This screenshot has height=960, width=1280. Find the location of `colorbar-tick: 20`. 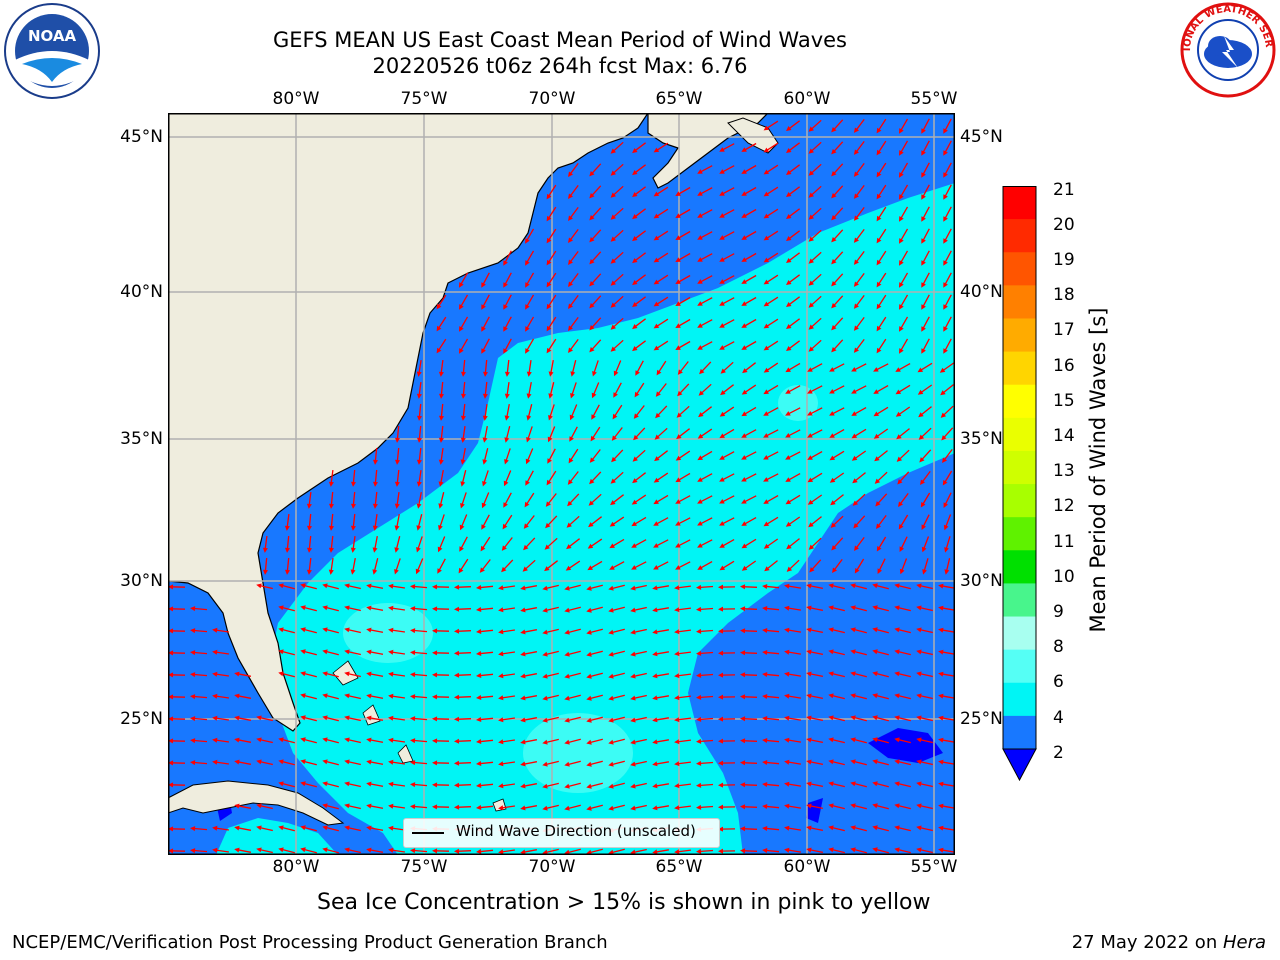

colorbar-tick: 20 is located at coordinates (1064, 225).